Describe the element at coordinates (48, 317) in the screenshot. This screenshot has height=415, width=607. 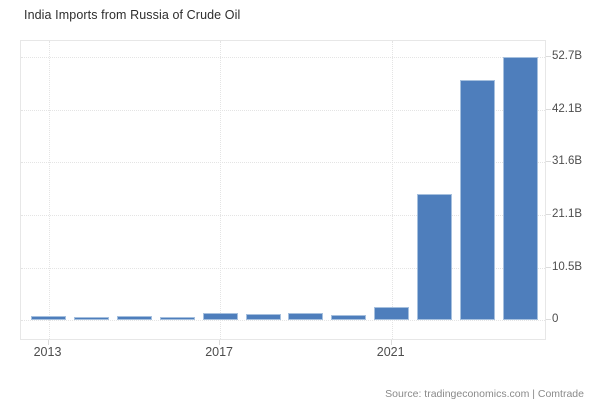
I see `bar-2013` at that location.